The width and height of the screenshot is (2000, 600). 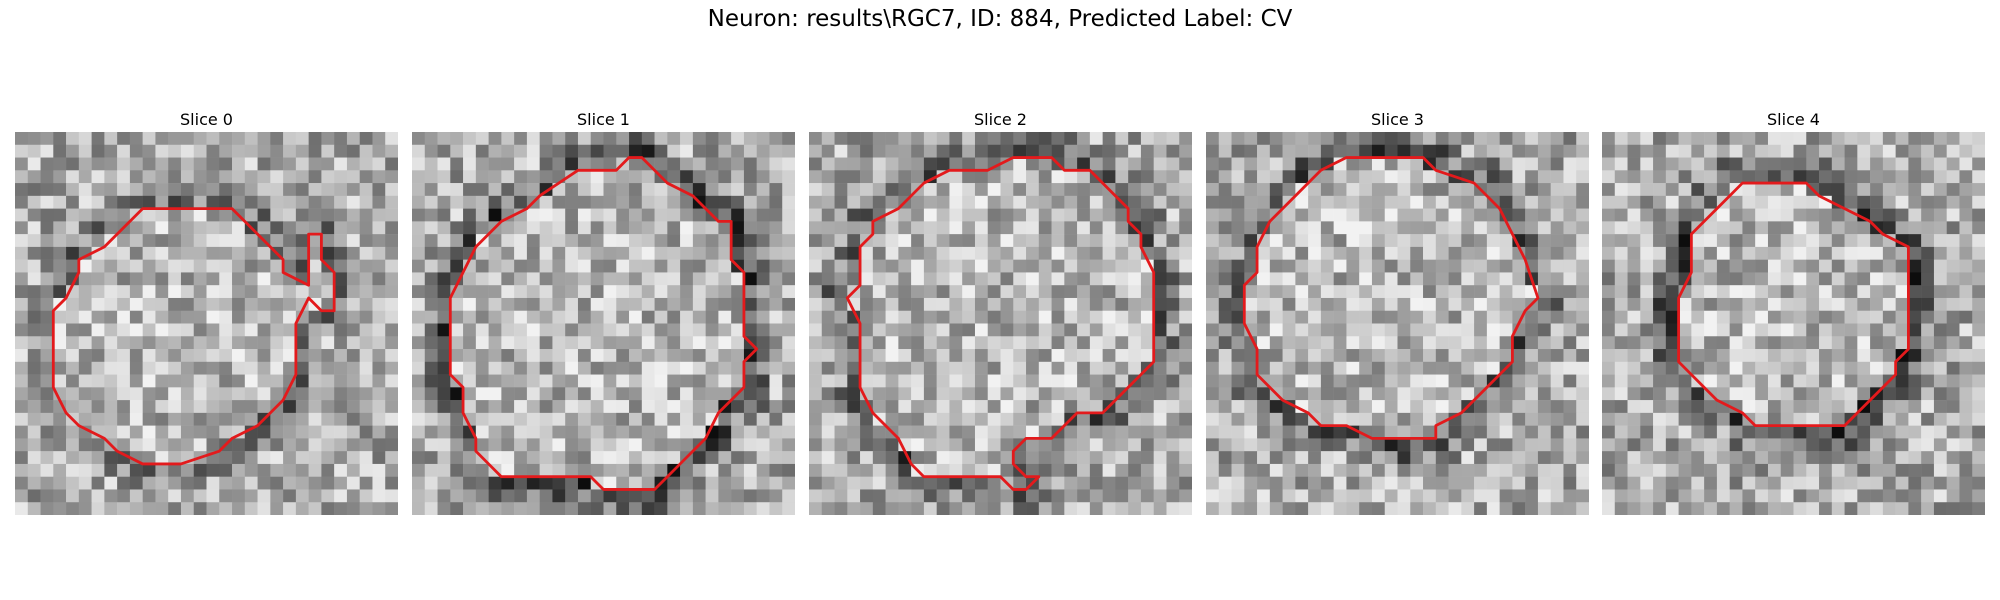 What do you see at coordinates (1391, 298) in the screenshot?
I see `contour-outline` at bounding box center [1391, 298].